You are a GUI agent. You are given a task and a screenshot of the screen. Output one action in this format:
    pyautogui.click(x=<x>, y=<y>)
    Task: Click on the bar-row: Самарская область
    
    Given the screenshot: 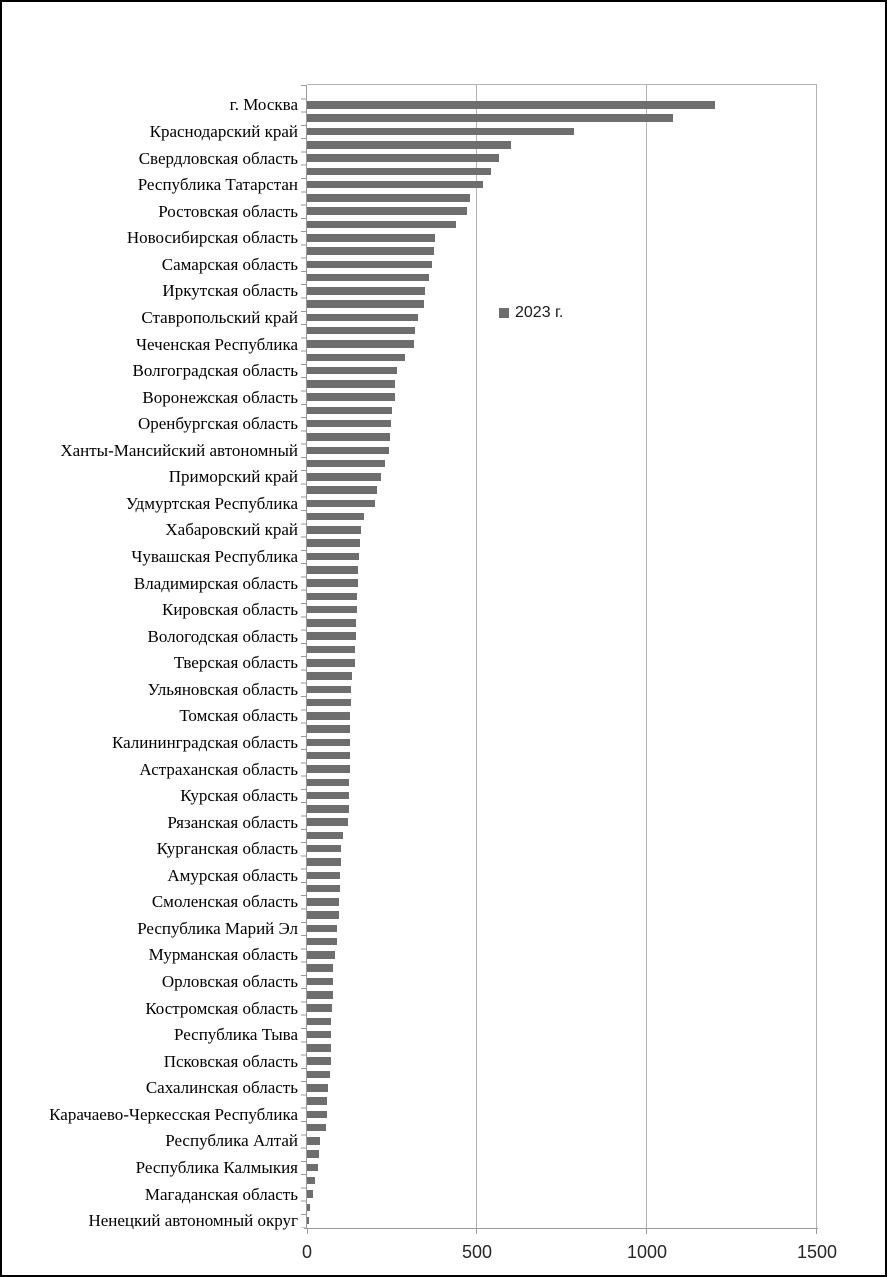 What is the action you would take?
    pyautogui.click(x=489, y=264)
    